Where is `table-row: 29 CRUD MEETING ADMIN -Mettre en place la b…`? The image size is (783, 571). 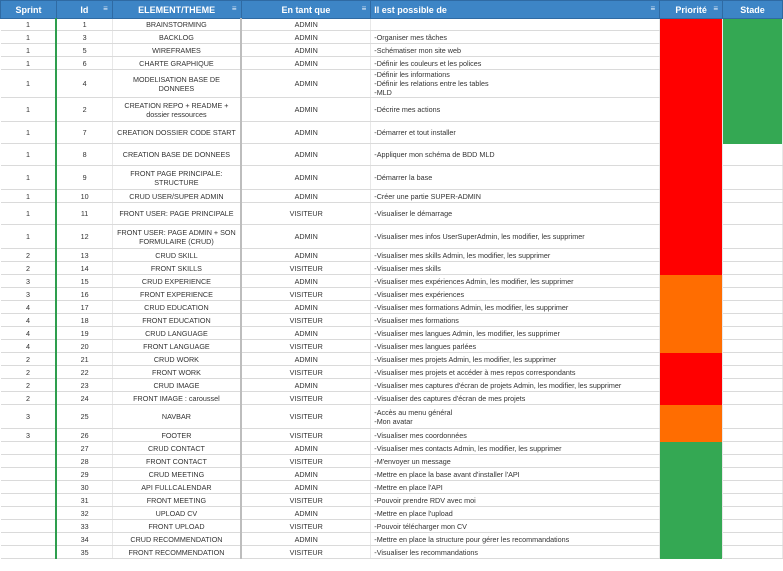
table-row: 29 CRUD MEETING ADMIN -Mettre en place la b… is located at coordinates (391, 474).